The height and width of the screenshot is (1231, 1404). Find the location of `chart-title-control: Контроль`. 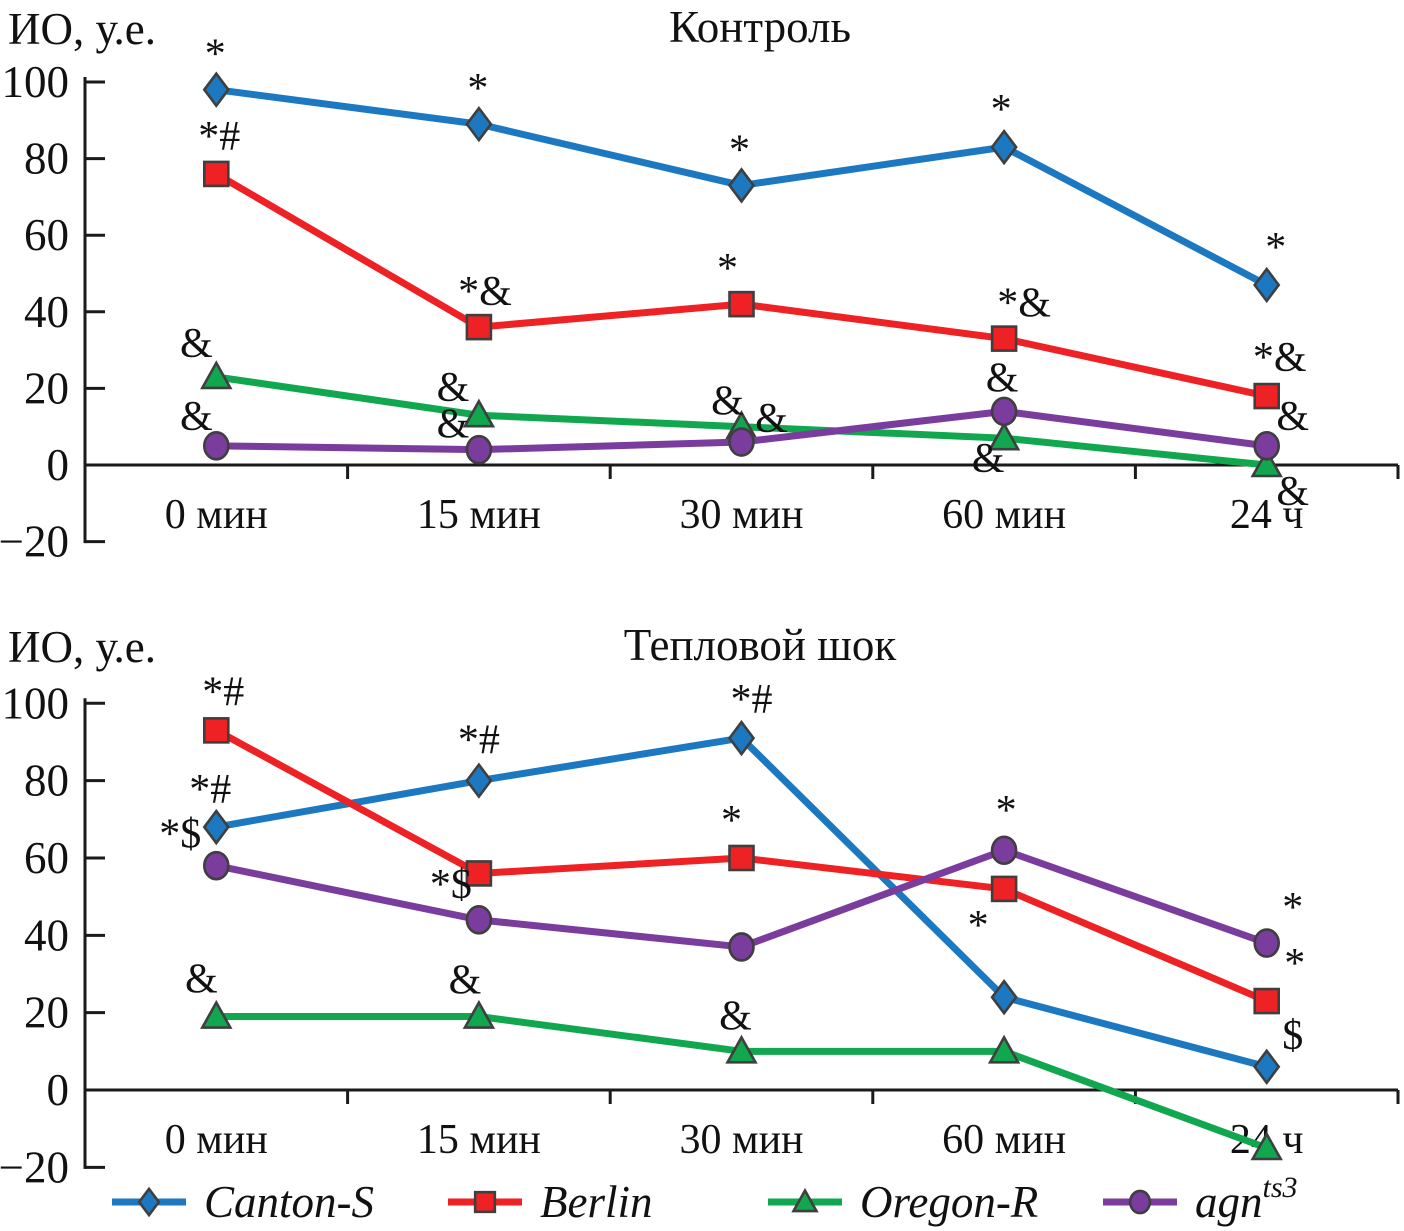

chart-title-control: Контроль is located at coordinates (760, 27).